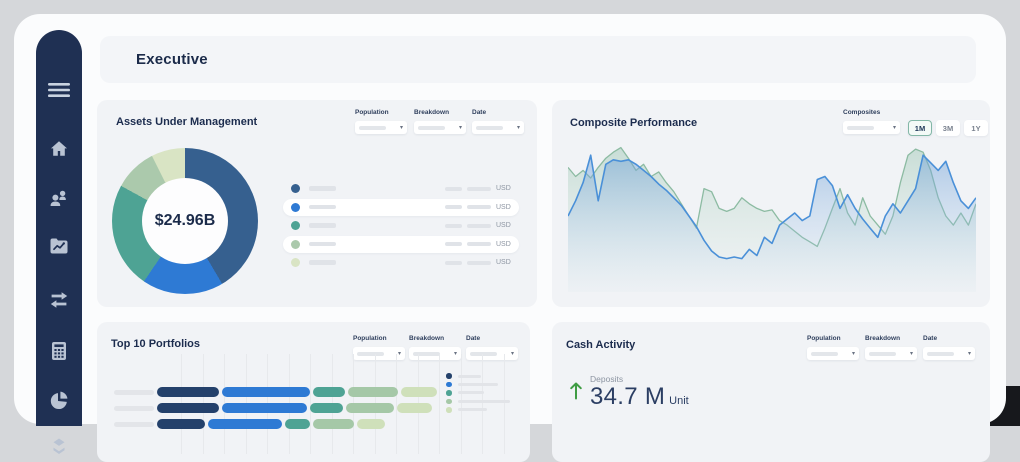  Describe the element at coordinates (172, 59) in the screenshot. I see `page-title: Executive` at that location.